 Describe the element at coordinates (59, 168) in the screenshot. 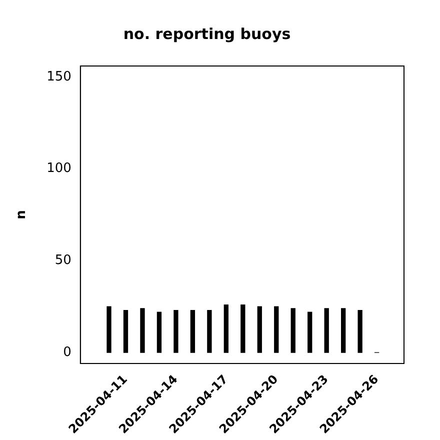

I see `y-tick-label: 100` at that location.